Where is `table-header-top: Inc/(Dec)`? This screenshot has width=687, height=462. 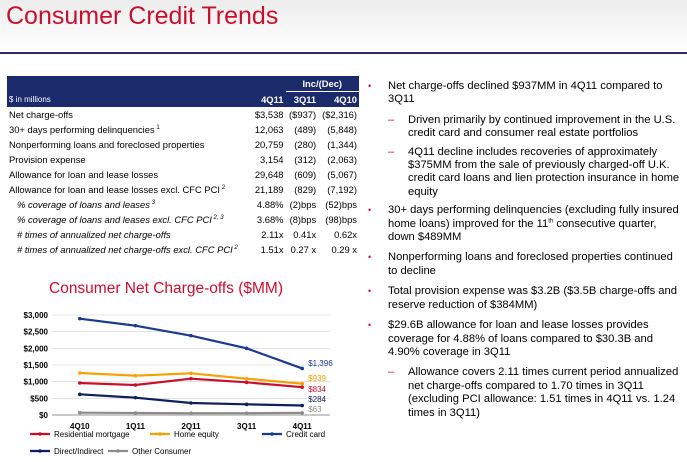 table-header-top: Inc/(Dec) is located at coordinates (183, 84).